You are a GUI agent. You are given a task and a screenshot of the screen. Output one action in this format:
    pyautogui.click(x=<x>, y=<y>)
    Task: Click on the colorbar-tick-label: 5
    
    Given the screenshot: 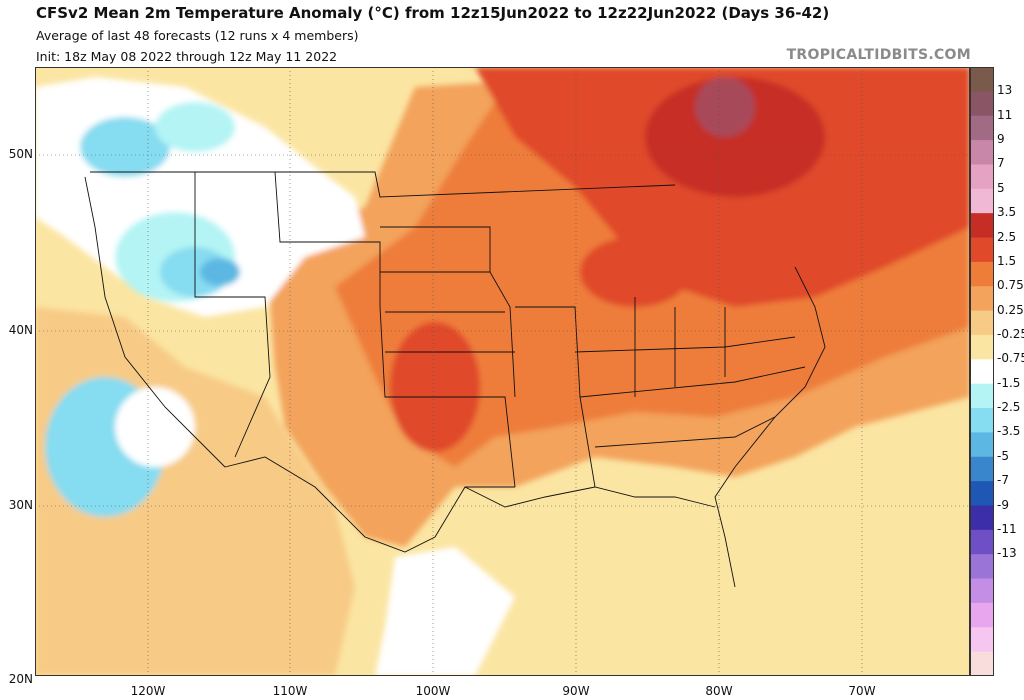 What is the action you would take?
    pyautogui.click(x=1001, y=187)
    